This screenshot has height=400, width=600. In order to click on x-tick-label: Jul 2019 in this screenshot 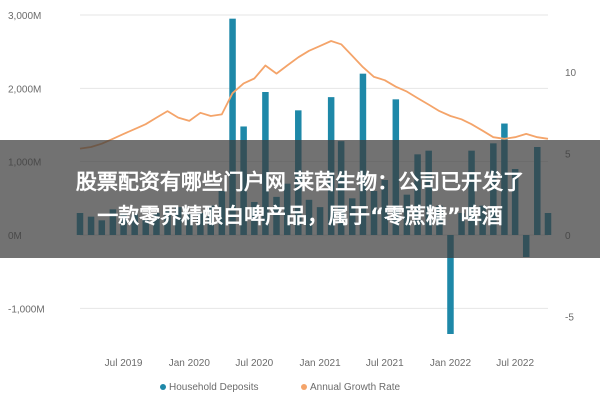, I will do `click(124, 363)`.